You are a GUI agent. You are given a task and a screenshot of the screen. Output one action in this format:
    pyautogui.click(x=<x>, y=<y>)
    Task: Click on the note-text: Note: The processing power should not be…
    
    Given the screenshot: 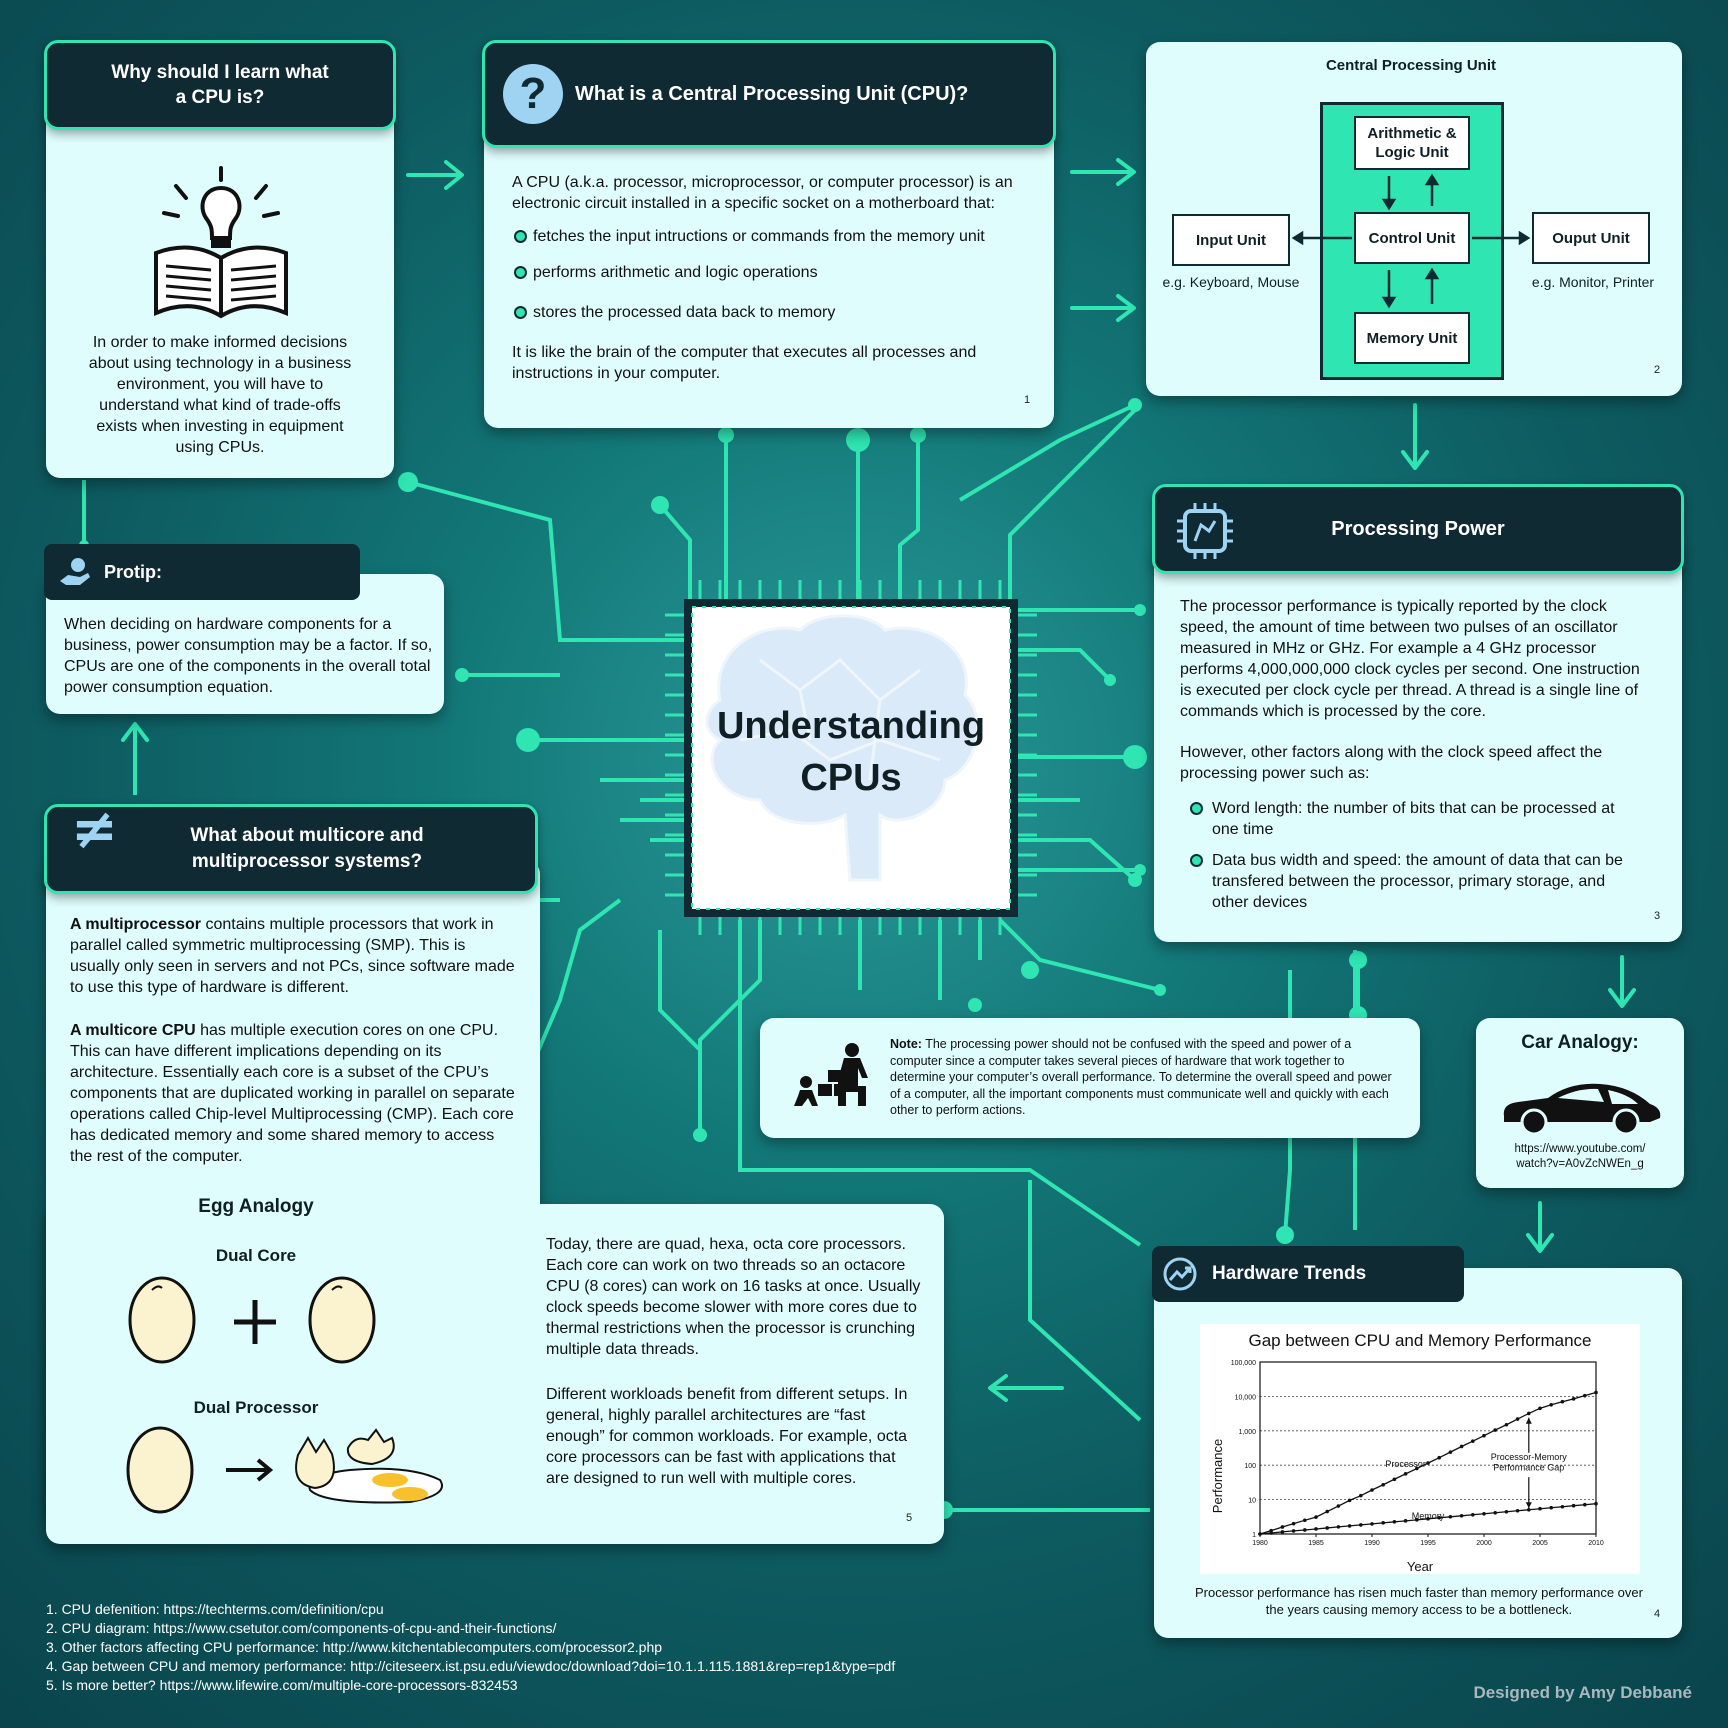 What is the action you would take?
    pyautogui.click(x=1141, y=1077)
    